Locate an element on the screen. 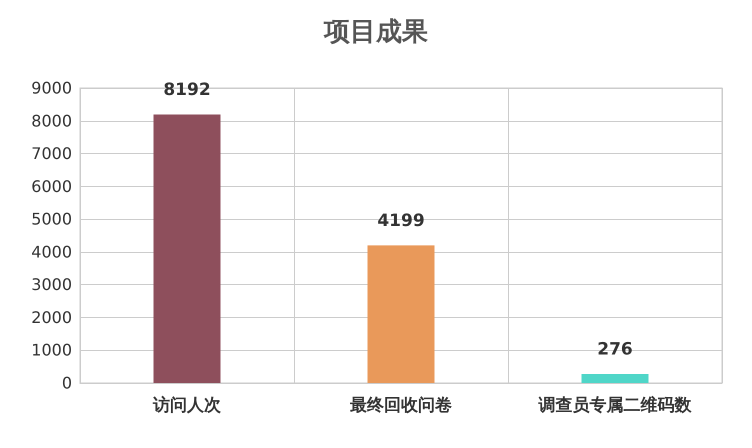 Image resolution: width=752 pixels, height=448 pixels. y-tick-label: 3000 is located at coordinates (51, 284).